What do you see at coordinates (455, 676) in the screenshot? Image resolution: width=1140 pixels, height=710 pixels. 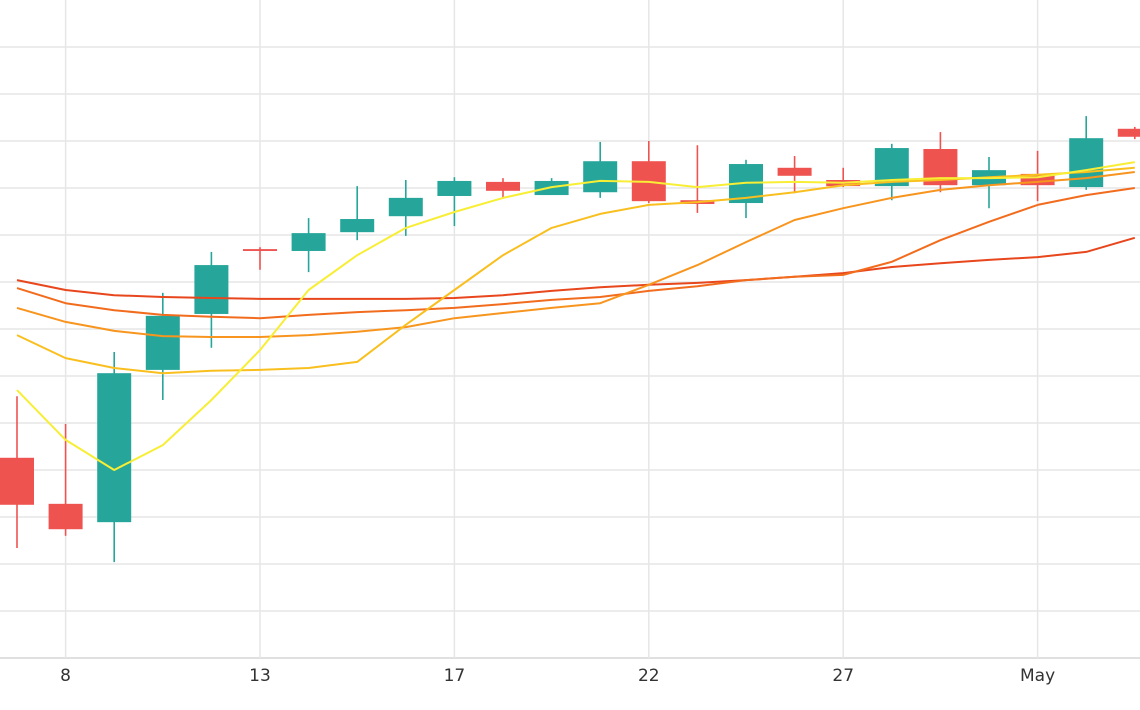 I see `x-tick-label: 17` at bounding box center [455, 676].